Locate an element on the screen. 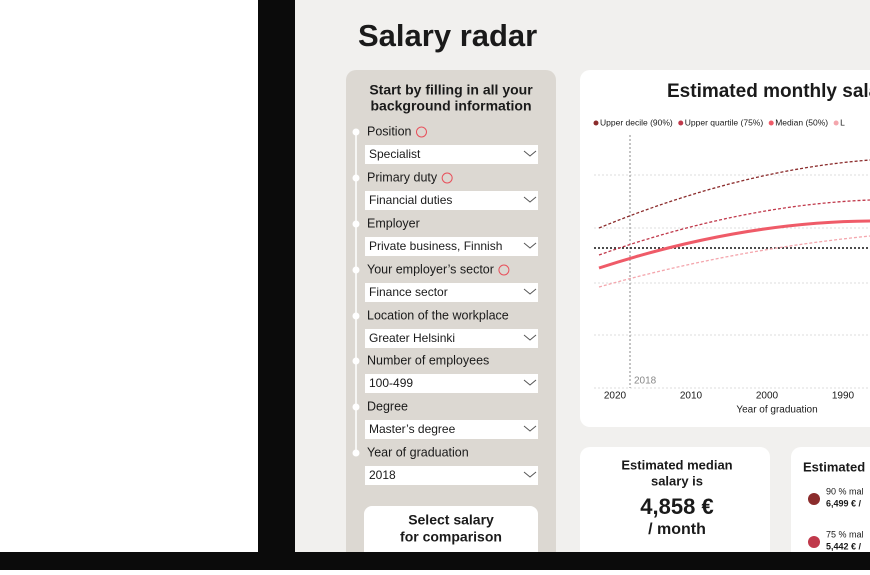 The image size is (870, 575). select-value: Specialist is located at coordinates (395, 154).